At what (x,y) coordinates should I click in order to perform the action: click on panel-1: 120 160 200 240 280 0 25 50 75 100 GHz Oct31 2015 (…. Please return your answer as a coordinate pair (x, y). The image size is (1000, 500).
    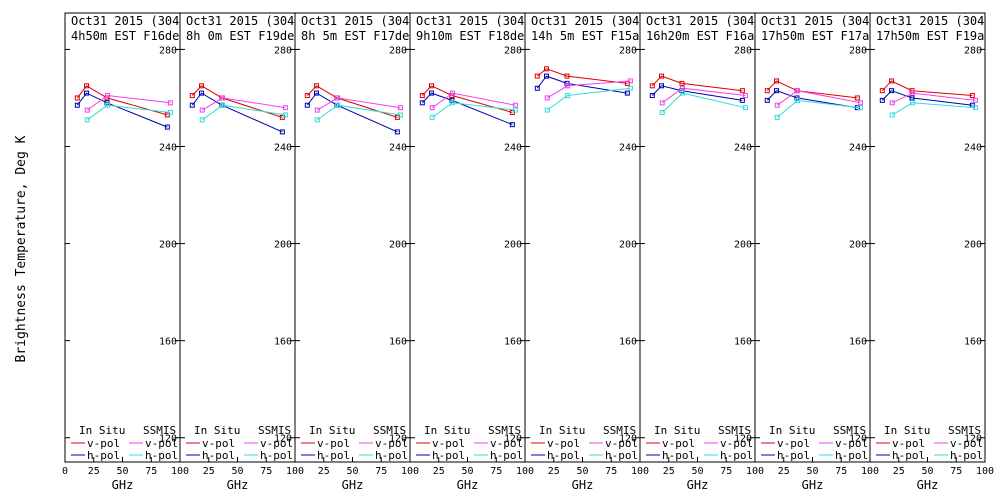
    Looking at the image, I should click on (125, 252).